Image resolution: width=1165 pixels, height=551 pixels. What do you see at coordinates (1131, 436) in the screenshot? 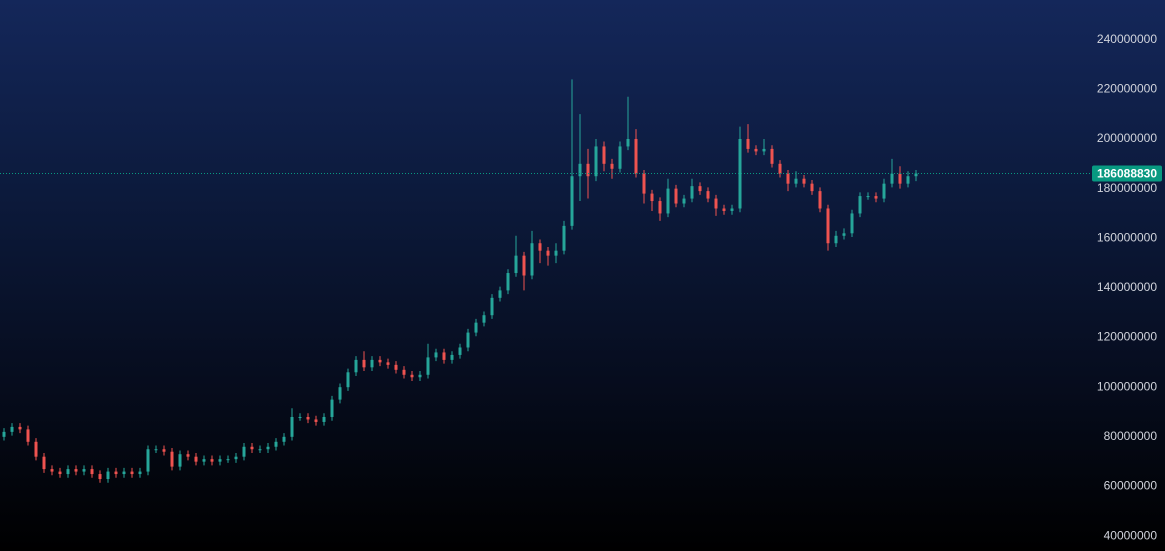
I see `y-tick-label: 80000000` at bounding box center [1131, 436].